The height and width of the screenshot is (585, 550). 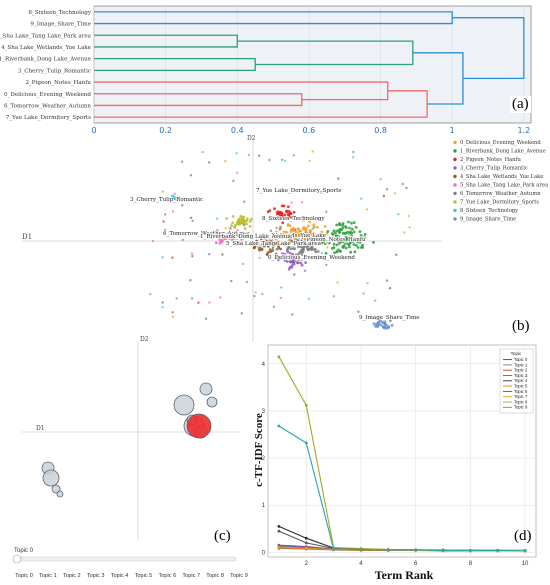 I want to click on topic-slider-track, so click(x=125, y=559).